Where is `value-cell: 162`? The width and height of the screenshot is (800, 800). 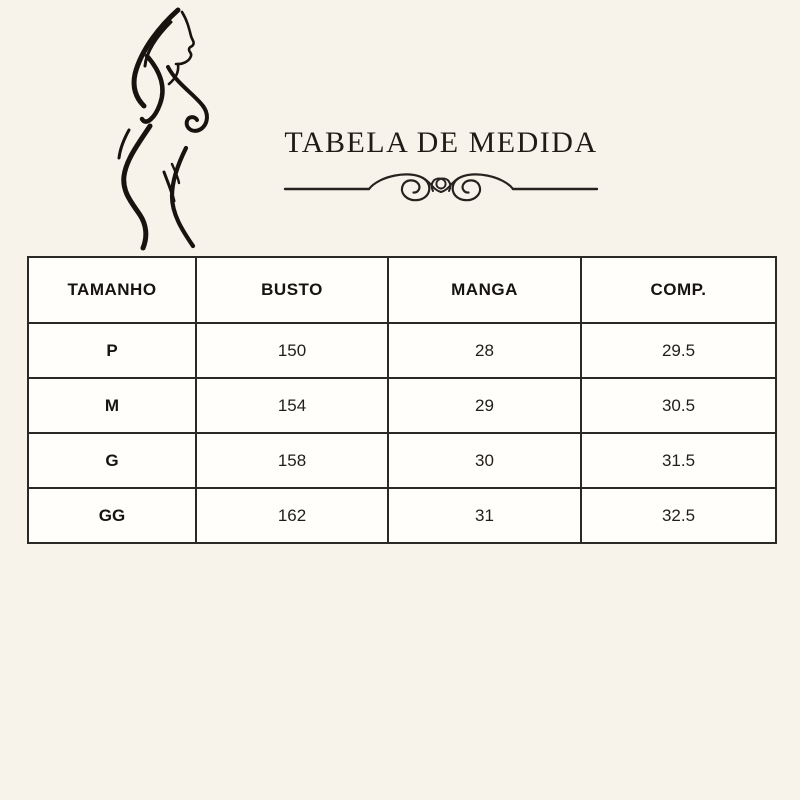
value-cell: 162 is located at coordinates (292, 515).